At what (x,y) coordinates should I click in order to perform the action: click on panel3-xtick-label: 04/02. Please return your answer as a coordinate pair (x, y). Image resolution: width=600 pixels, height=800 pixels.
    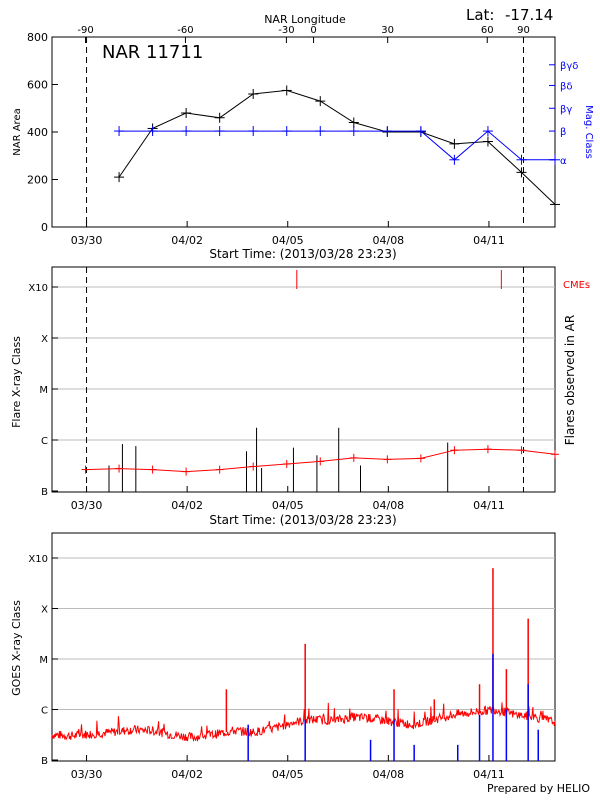
    Looking at the image, I should click on (187, 774).